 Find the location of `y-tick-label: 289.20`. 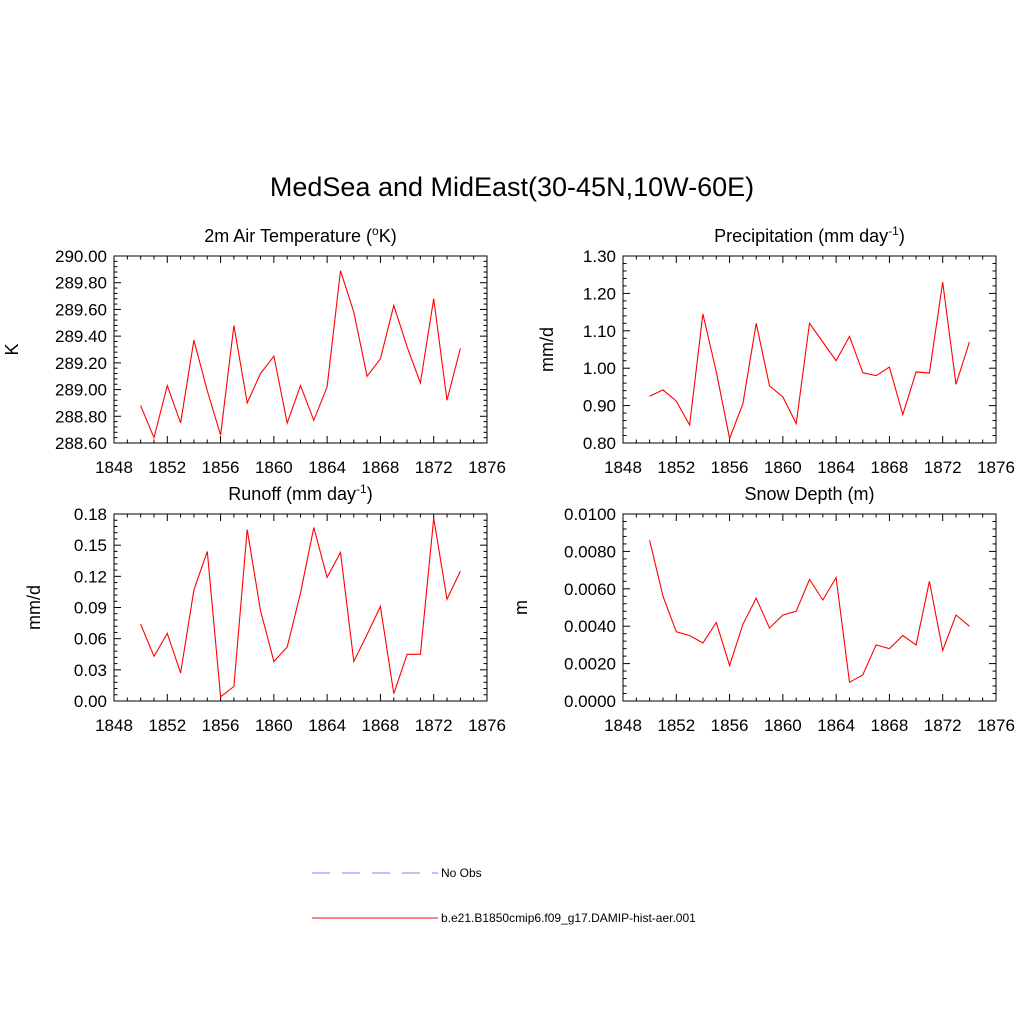

y-tick-label: 289.20 is located at coordinates (81, 363).